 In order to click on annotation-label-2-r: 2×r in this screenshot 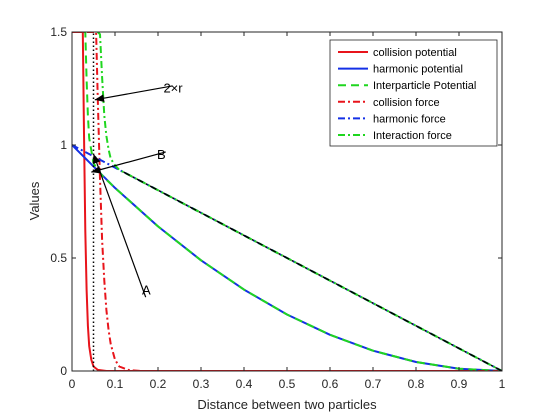, I will do `click(173, 87)`.